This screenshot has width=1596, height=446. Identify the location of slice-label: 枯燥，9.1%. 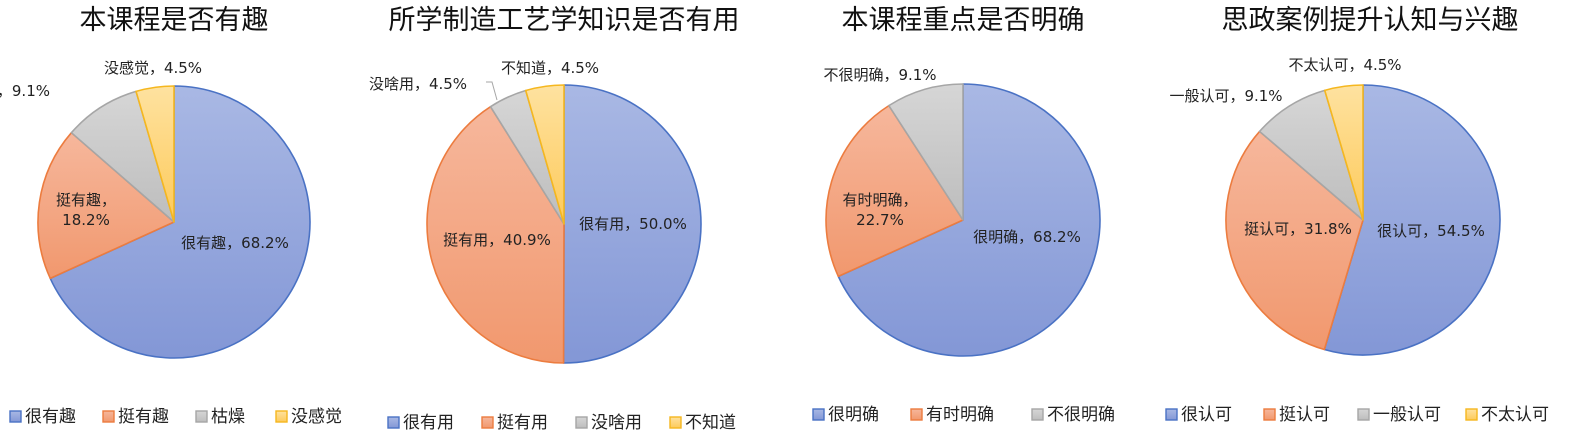
(25, 91).